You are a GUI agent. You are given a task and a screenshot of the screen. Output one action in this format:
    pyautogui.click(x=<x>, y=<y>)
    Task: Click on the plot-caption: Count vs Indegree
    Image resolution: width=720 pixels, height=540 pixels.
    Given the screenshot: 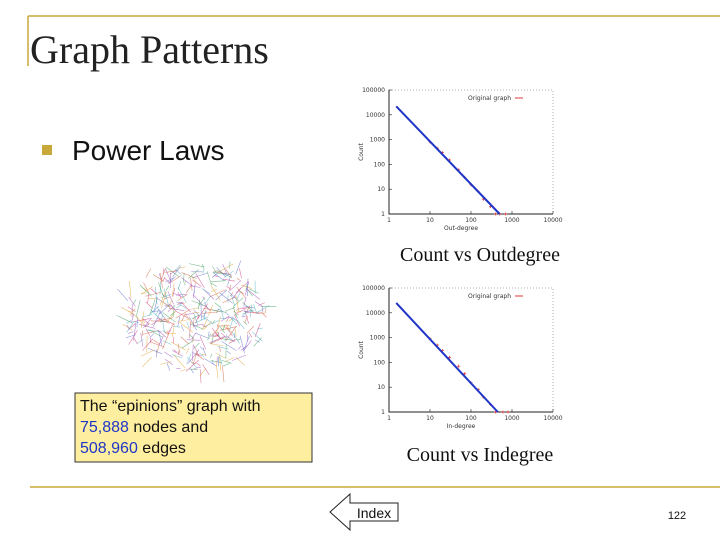 What is the action you would take?
    pyautogui.click(x=480, y=455)
    